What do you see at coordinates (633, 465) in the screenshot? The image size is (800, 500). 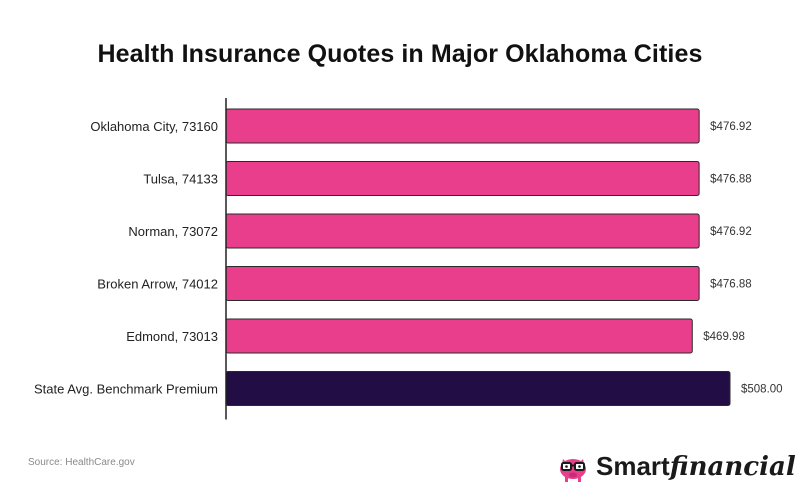 I see `brand-name-part1: Smart` at bounding box center [633, 465].